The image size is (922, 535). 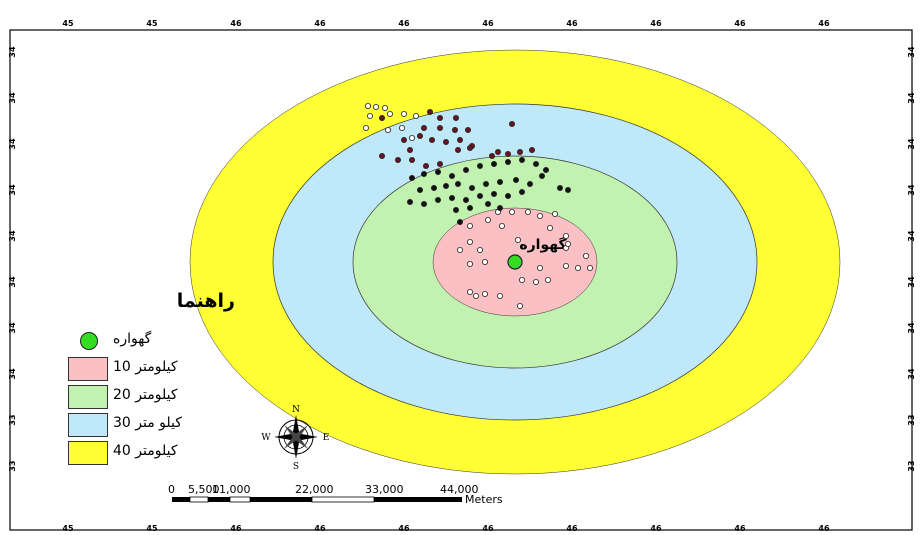 What do you see at coordinates (147, 423) in the screenshot?
I see `legend-label: کیلو متر 30` at bounding box center [147, 423].